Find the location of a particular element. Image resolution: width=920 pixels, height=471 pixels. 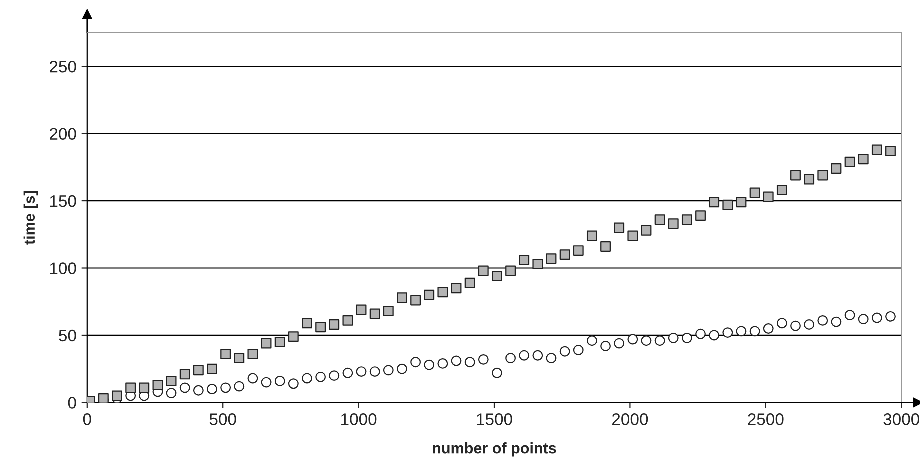

y-tick-label: 0 is located at coordinates (72, 403).